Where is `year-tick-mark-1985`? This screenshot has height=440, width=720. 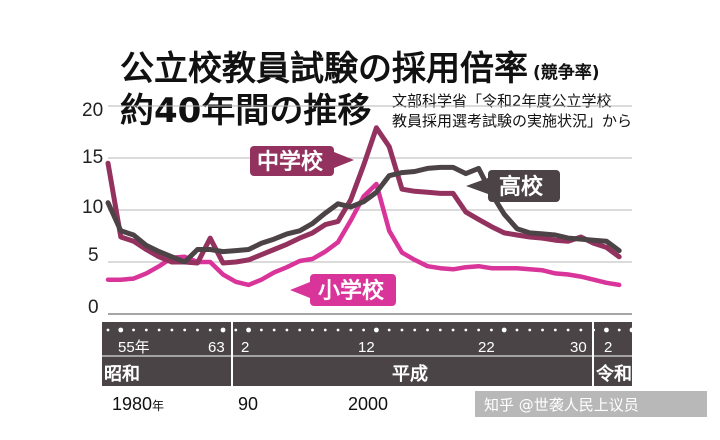 year-tick-mark-1985 is located at coordinates (185, 330).